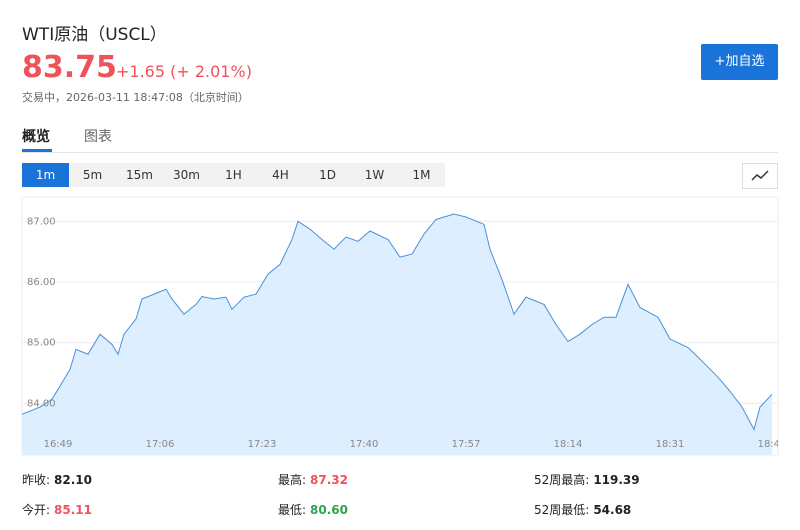 This screenshot has width=800, height=530. Describe the element at coordinates (211, 71) in the screenshot. I see `change-pct: (+ 2.01%)` at that location.